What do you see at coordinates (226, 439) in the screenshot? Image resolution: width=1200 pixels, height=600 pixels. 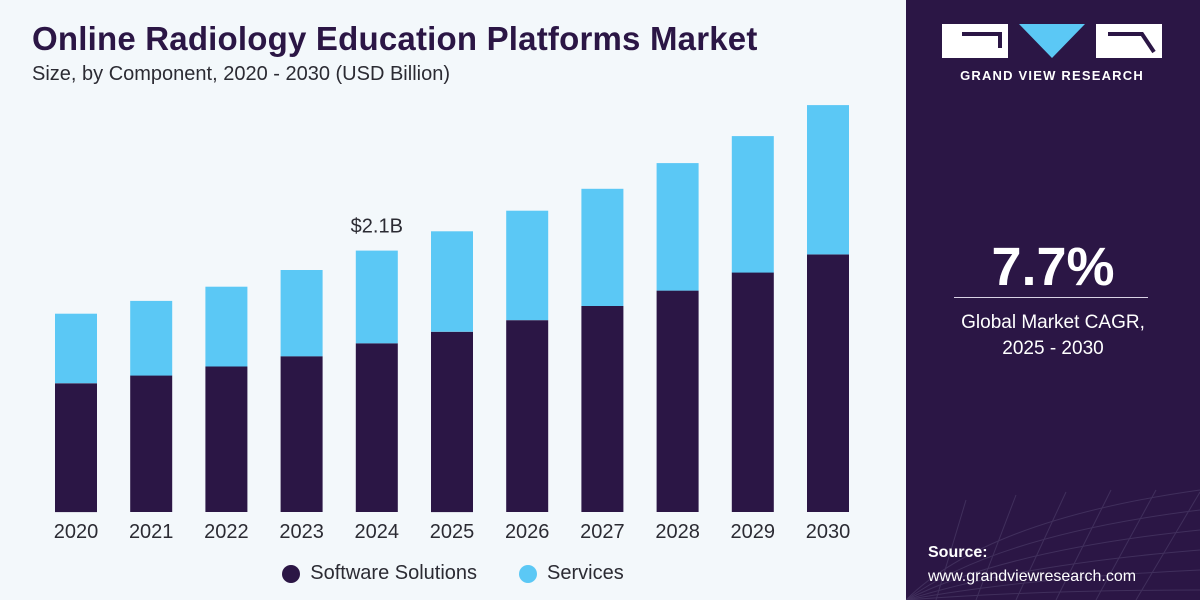 I see `bar-software-2022` at bounding box center [226, 439].